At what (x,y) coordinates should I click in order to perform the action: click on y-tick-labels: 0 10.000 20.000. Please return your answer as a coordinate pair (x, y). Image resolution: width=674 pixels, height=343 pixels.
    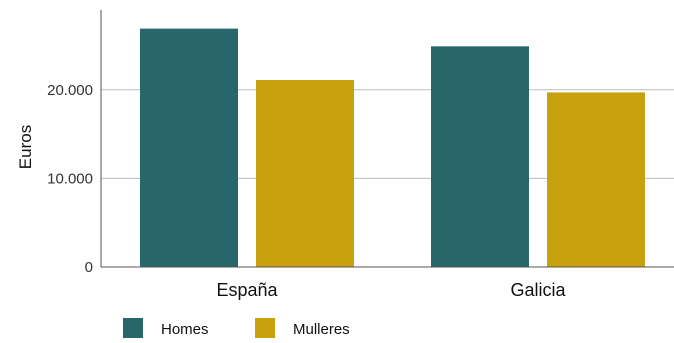
    Looking at the image, I should click on (70, 179).